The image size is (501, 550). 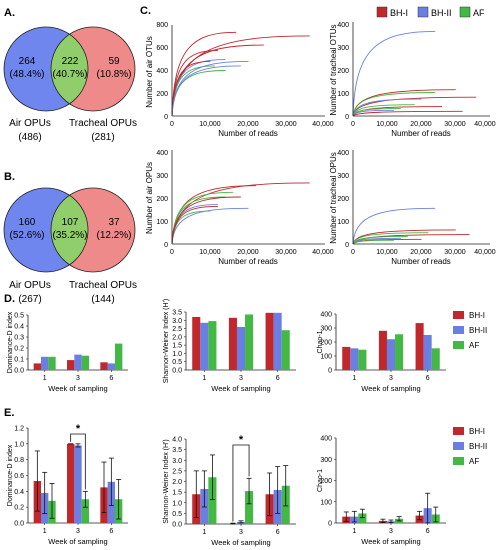 I want to click on xtick: 10,000, so click(x=210, y=252).